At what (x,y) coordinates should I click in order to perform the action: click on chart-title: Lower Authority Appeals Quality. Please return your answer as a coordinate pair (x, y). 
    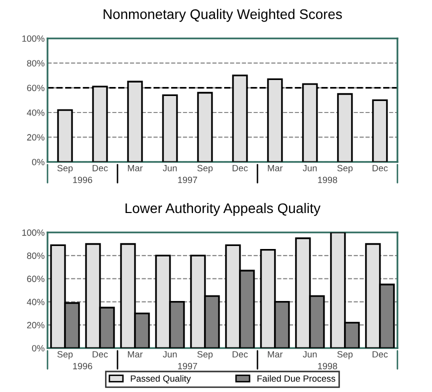
    Looking at the image, I should click on (223, 209).